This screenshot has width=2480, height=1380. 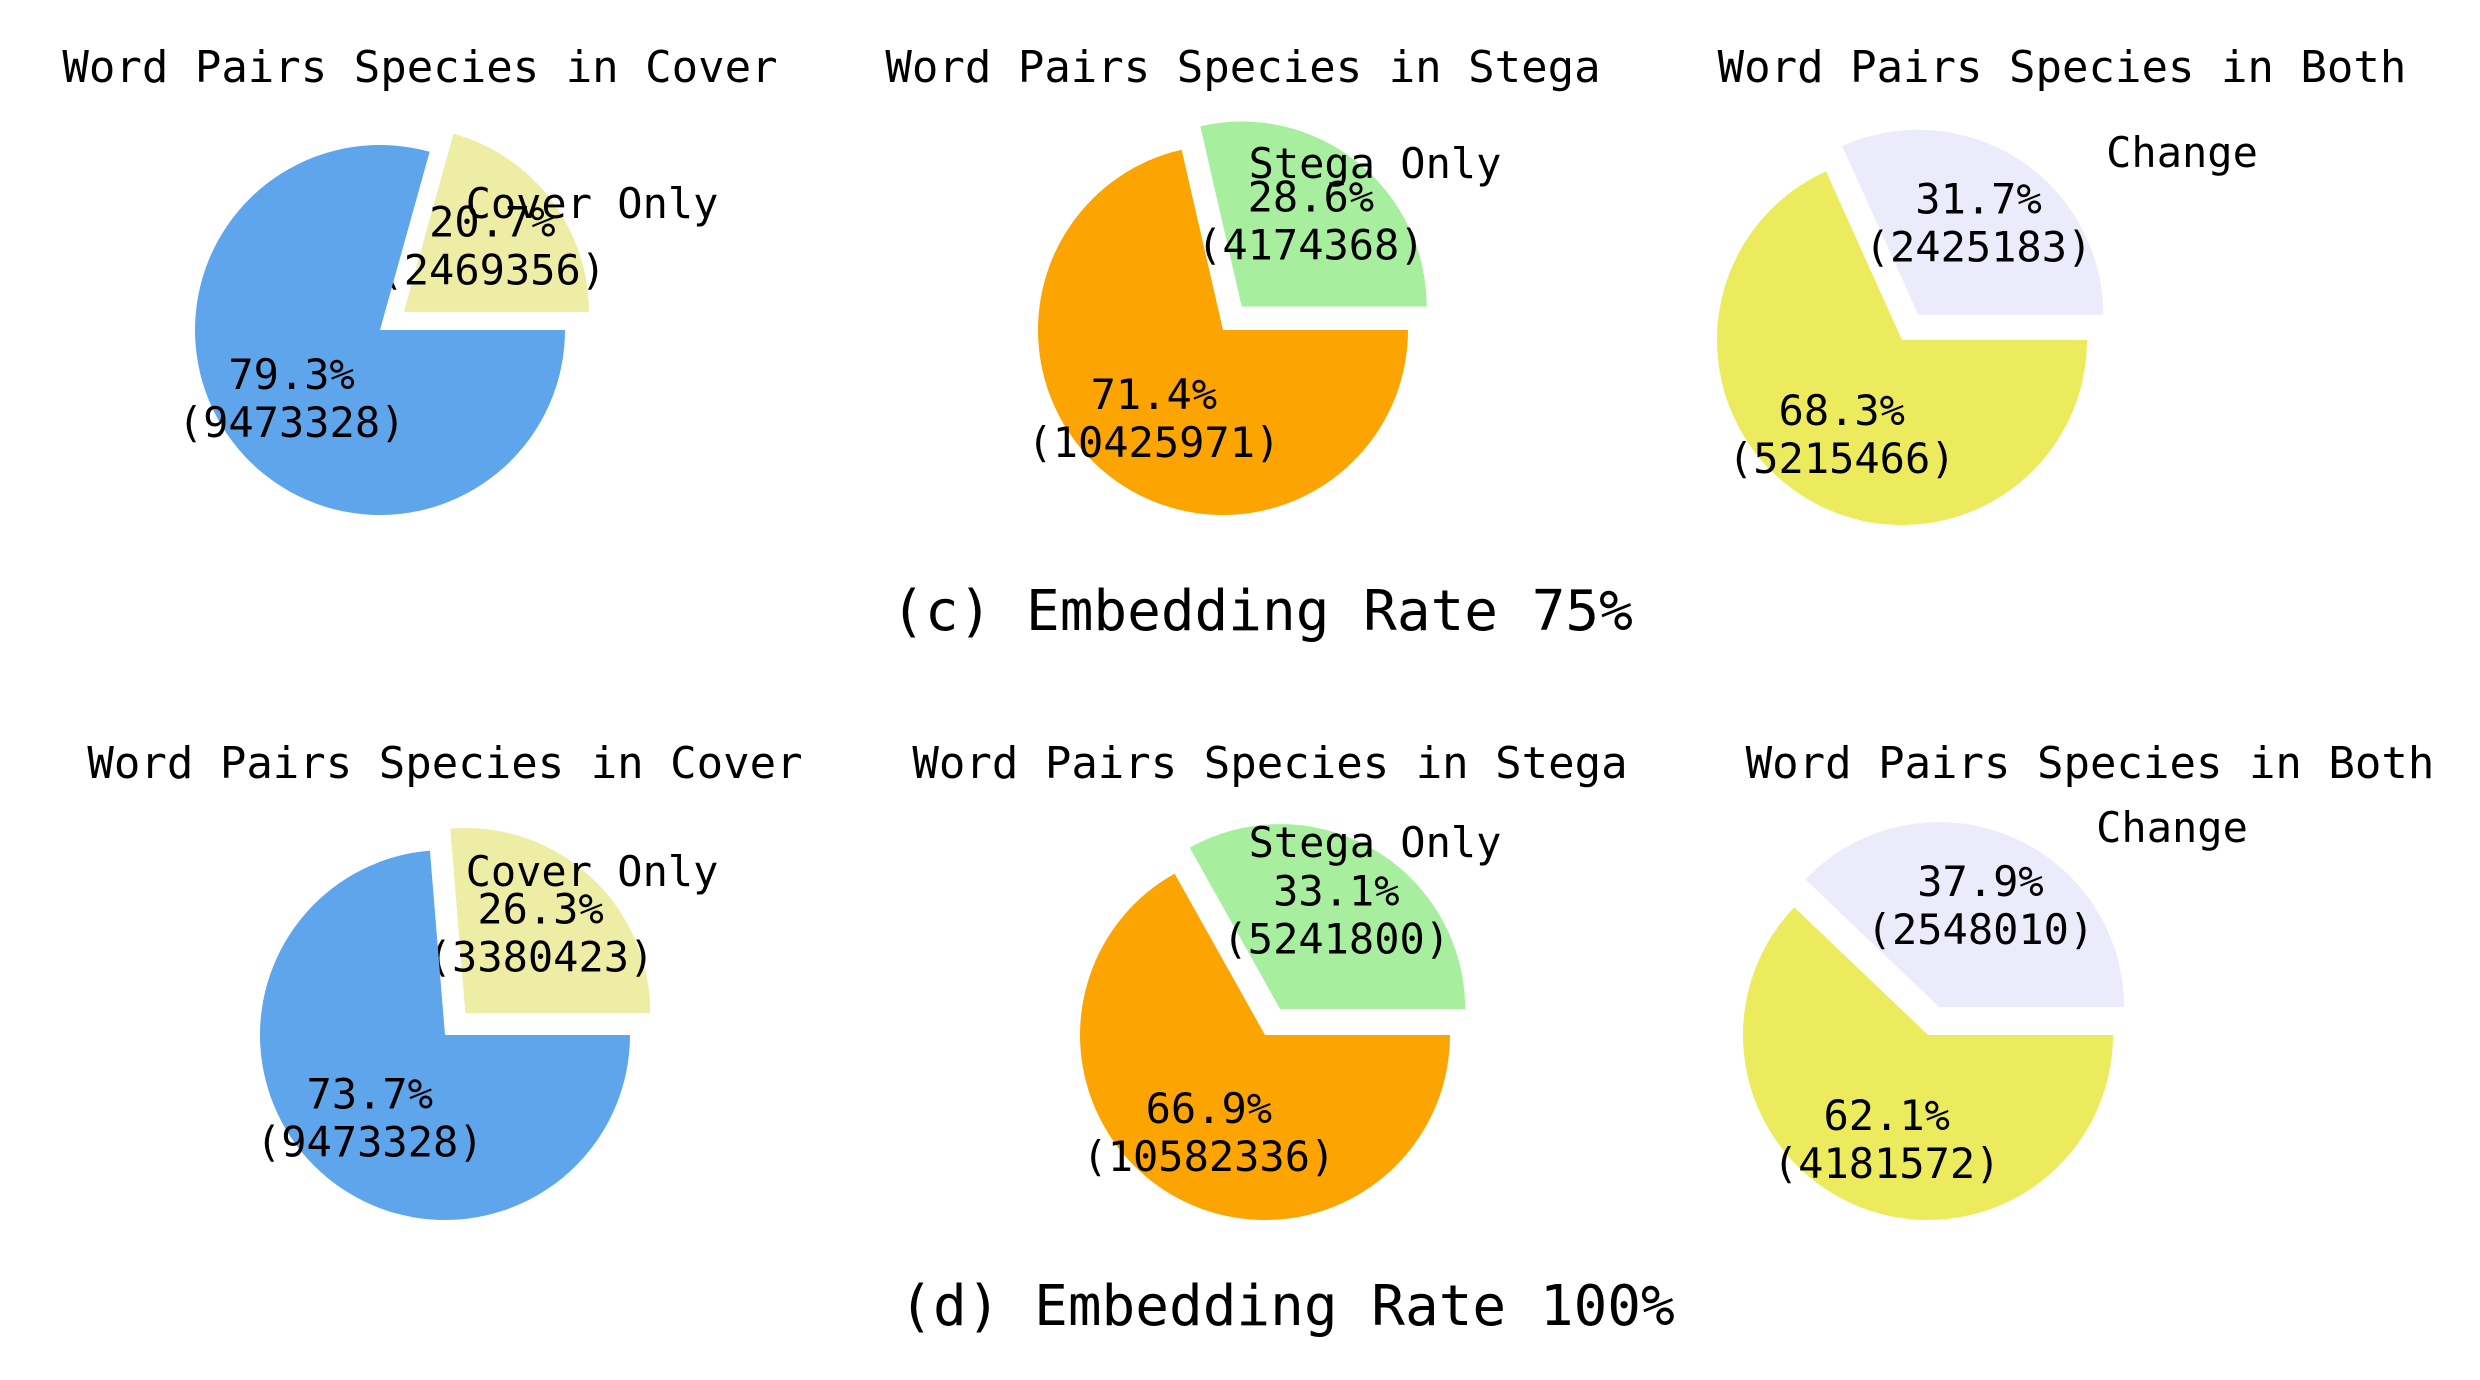 What do you see at coordinates (291, 374) in the screenshot?
I see `slice-percent-label: 79.3%` at bounding box center [291, 374].